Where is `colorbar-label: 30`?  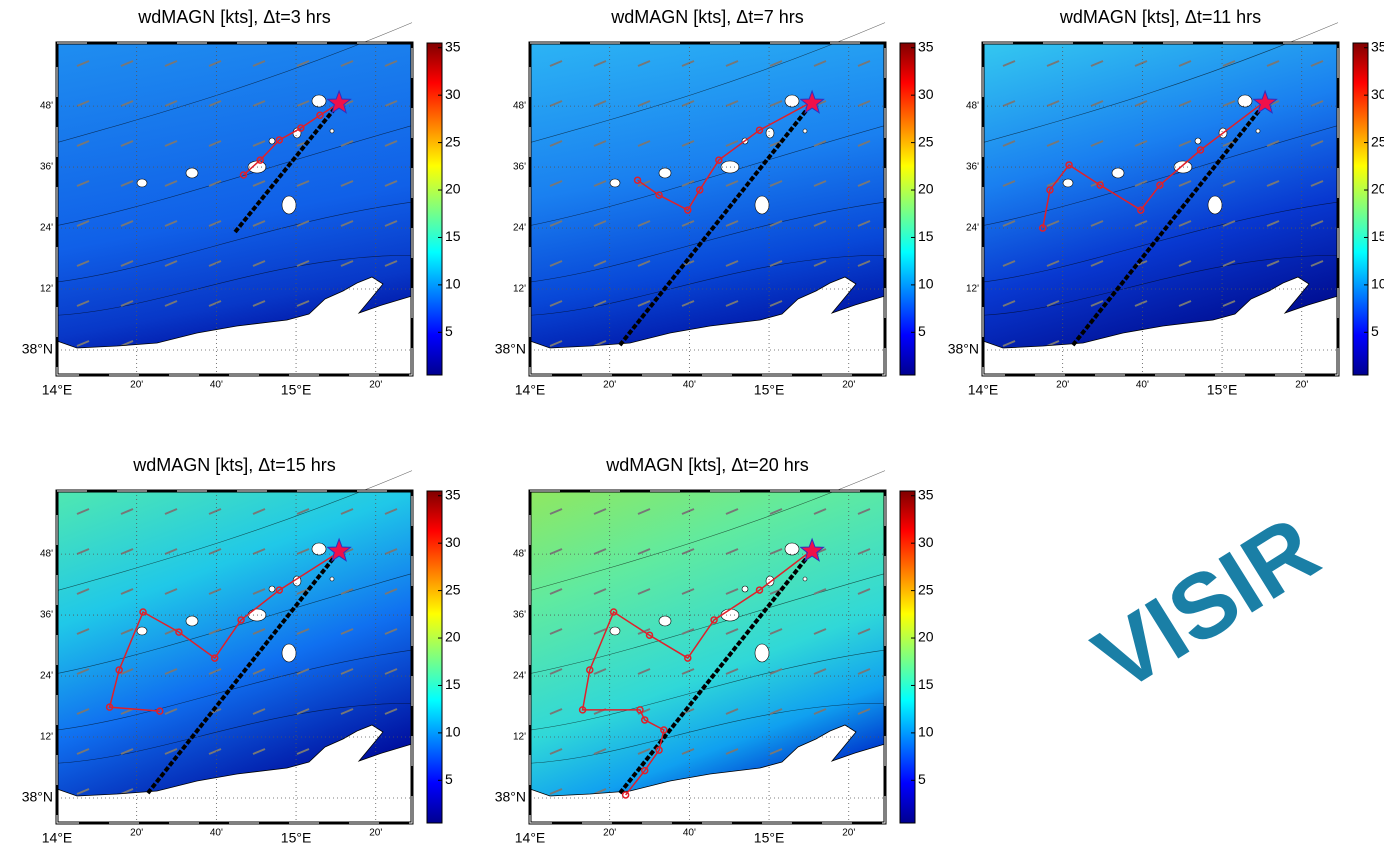 colorbar-label: 30 is located at coordinates (453, 94).